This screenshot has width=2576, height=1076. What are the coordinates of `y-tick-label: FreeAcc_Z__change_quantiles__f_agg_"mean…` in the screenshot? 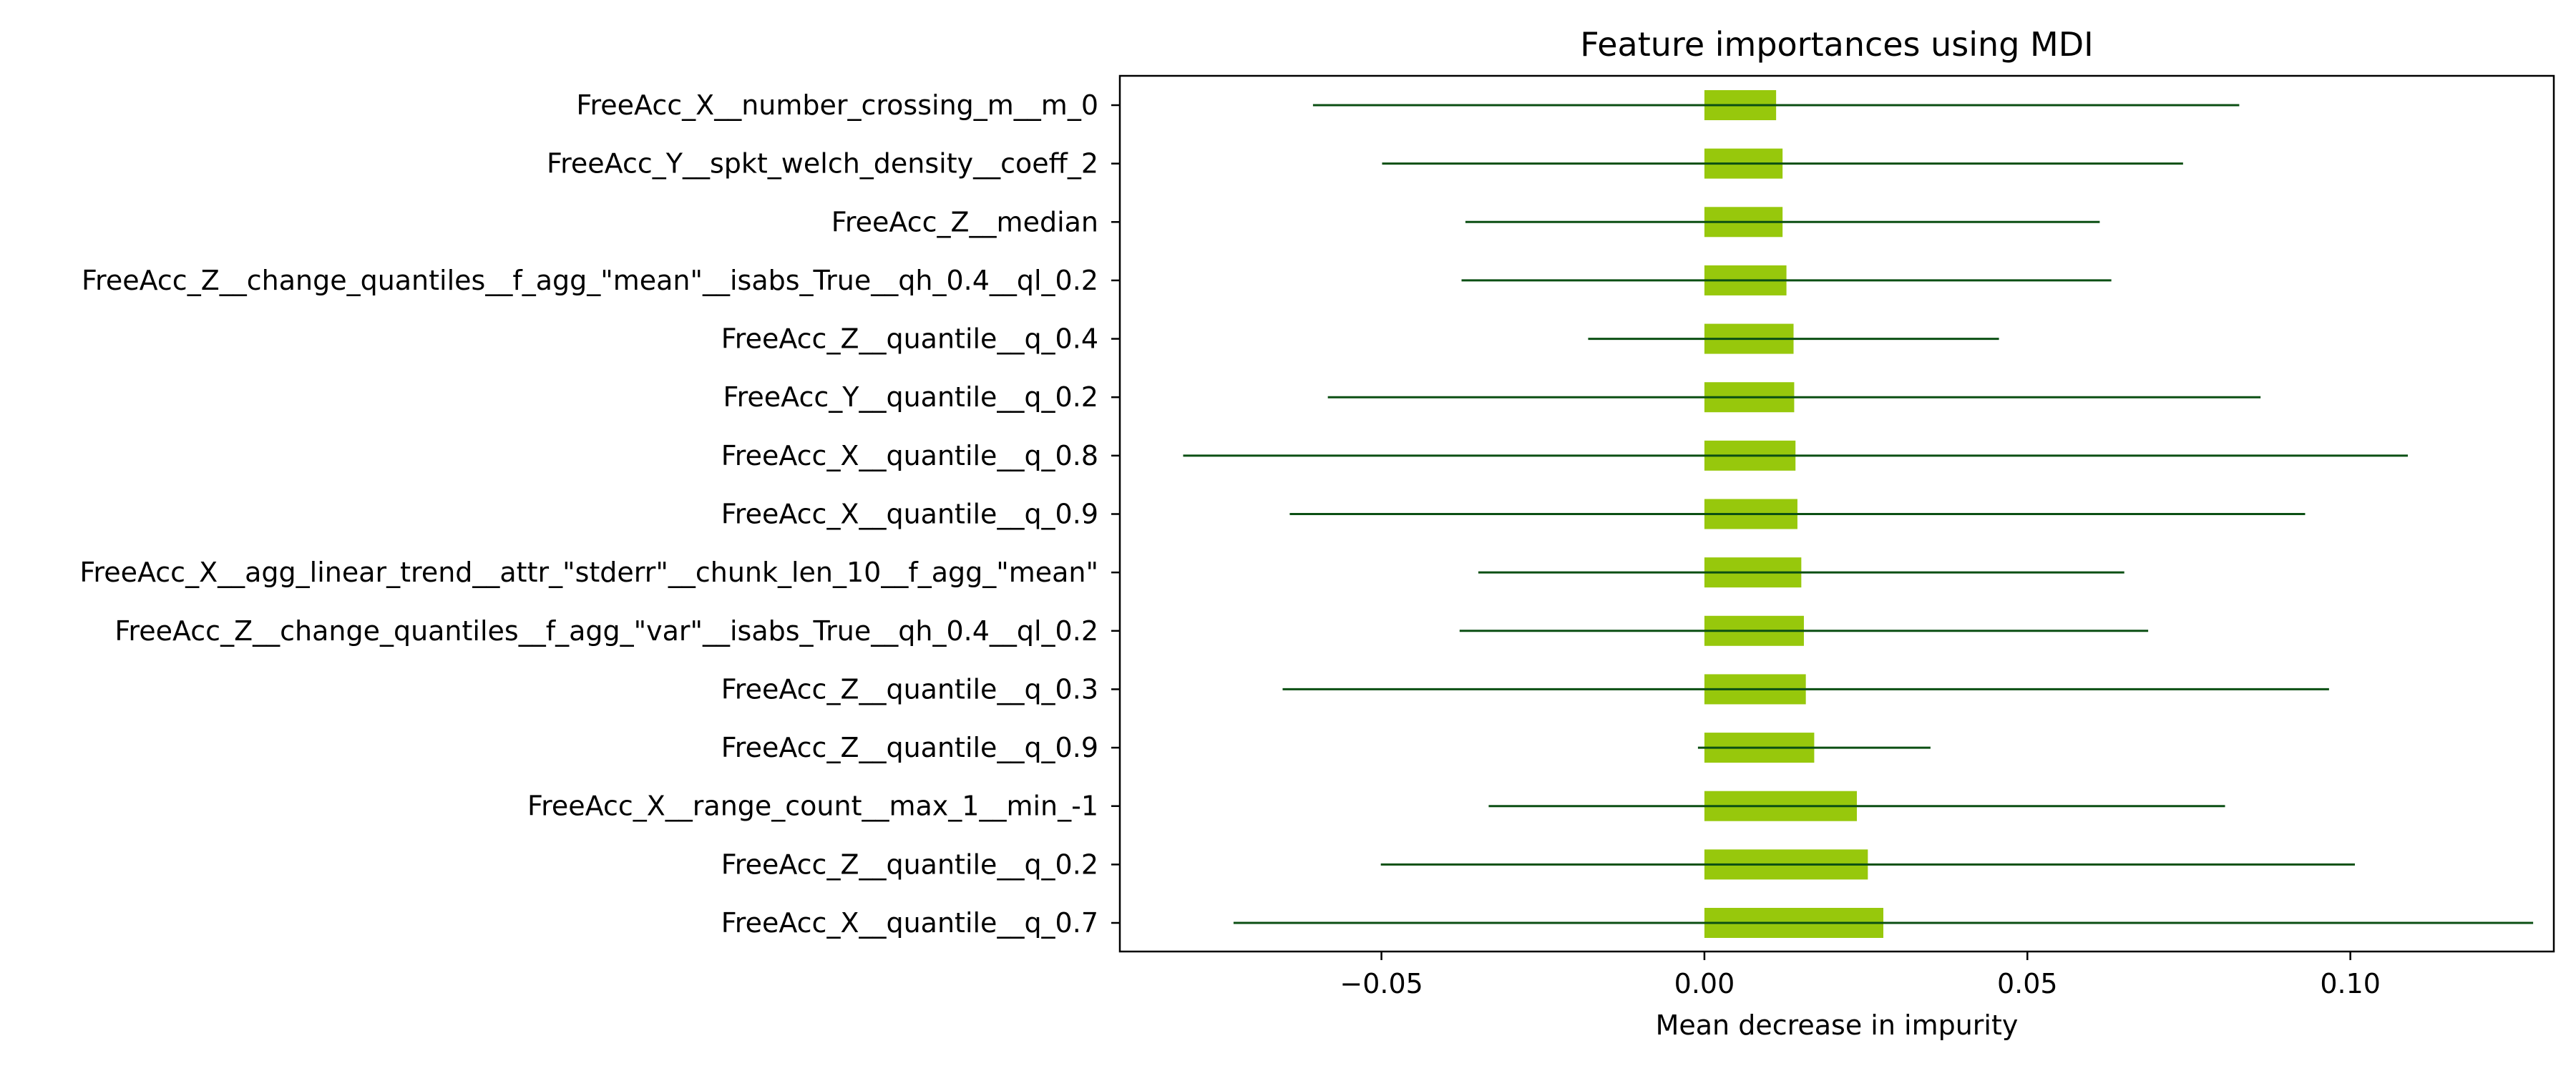 It's located at (590, 280).